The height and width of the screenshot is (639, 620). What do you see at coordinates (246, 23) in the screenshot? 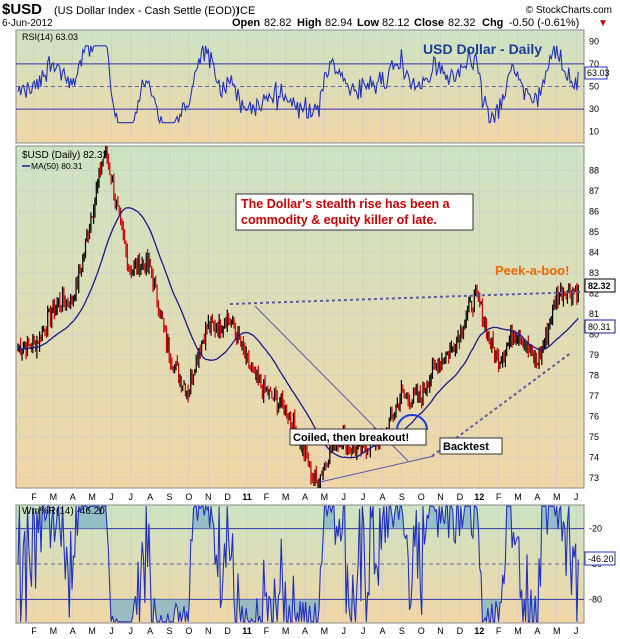
I see `open-label: Open` at bounding box center [246, 23].